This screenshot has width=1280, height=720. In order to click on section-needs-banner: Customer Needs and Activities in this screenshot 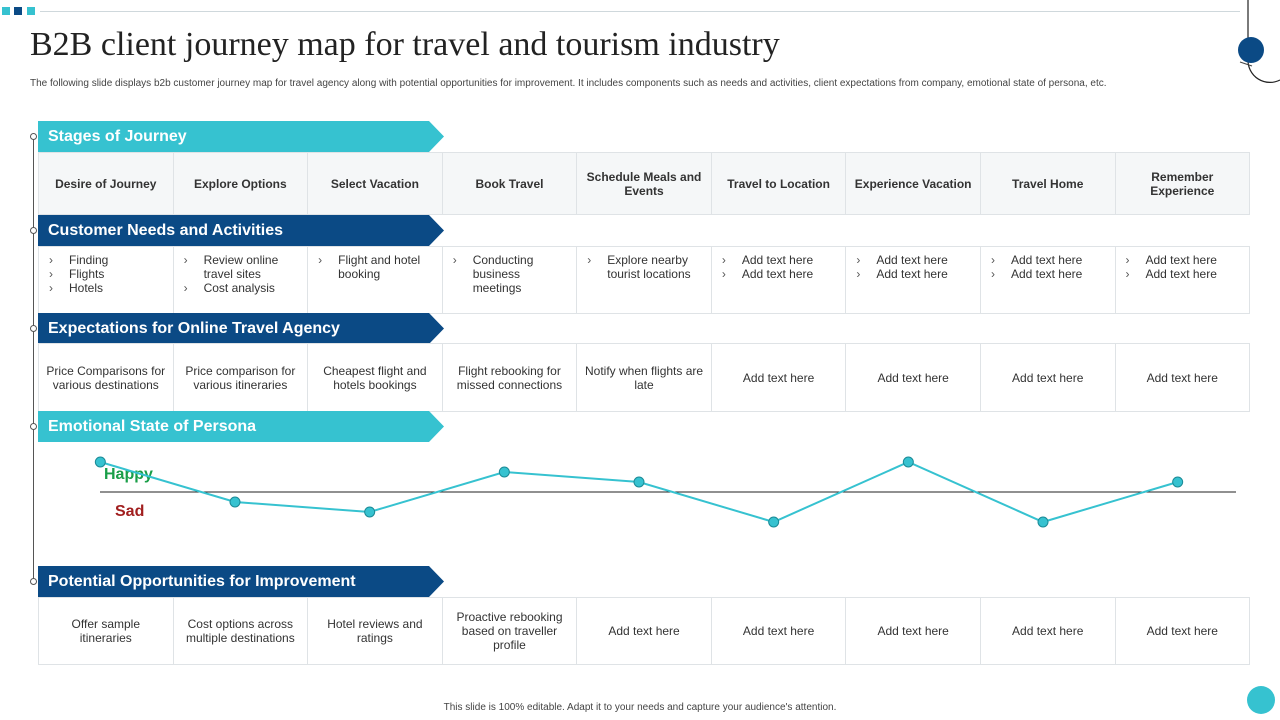, I will do `click(241, 230)`.